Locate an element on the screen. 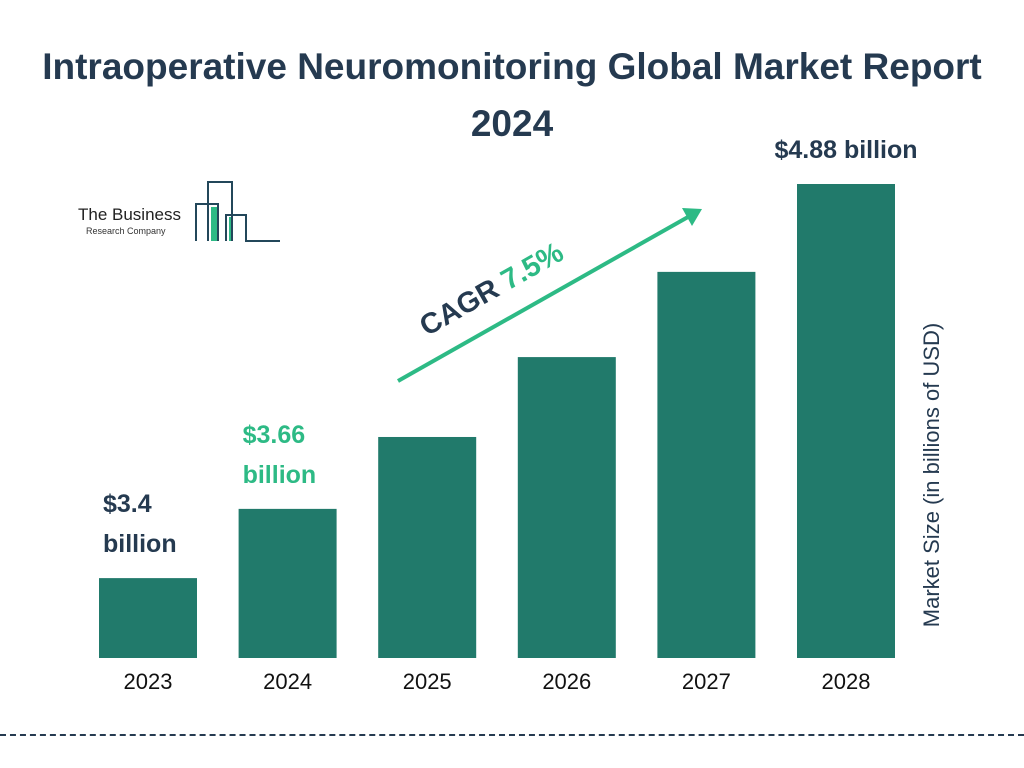  logo-line2: Research Company is located at coordinates (126, 231).